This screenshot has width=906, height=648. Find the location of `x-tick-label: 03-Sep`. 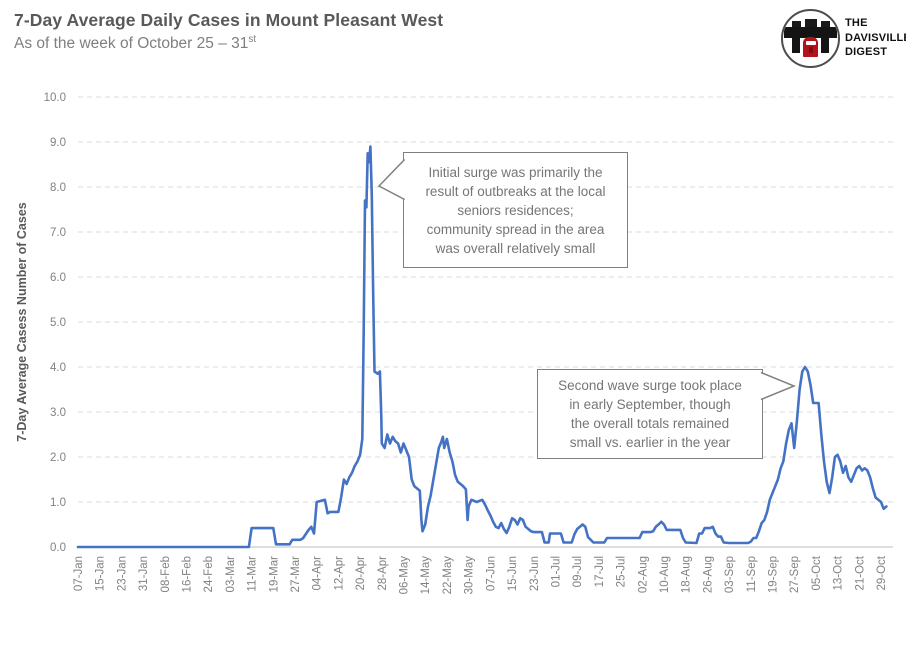

x-tick-label: 03-Sep is located at coordinates (730, 574).